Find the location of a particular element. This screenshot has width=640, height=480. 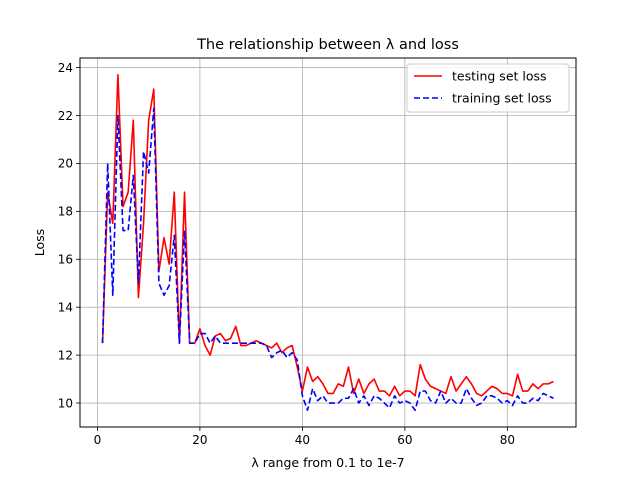

y-axis-label: Loss is located at coordinates (39, 242).